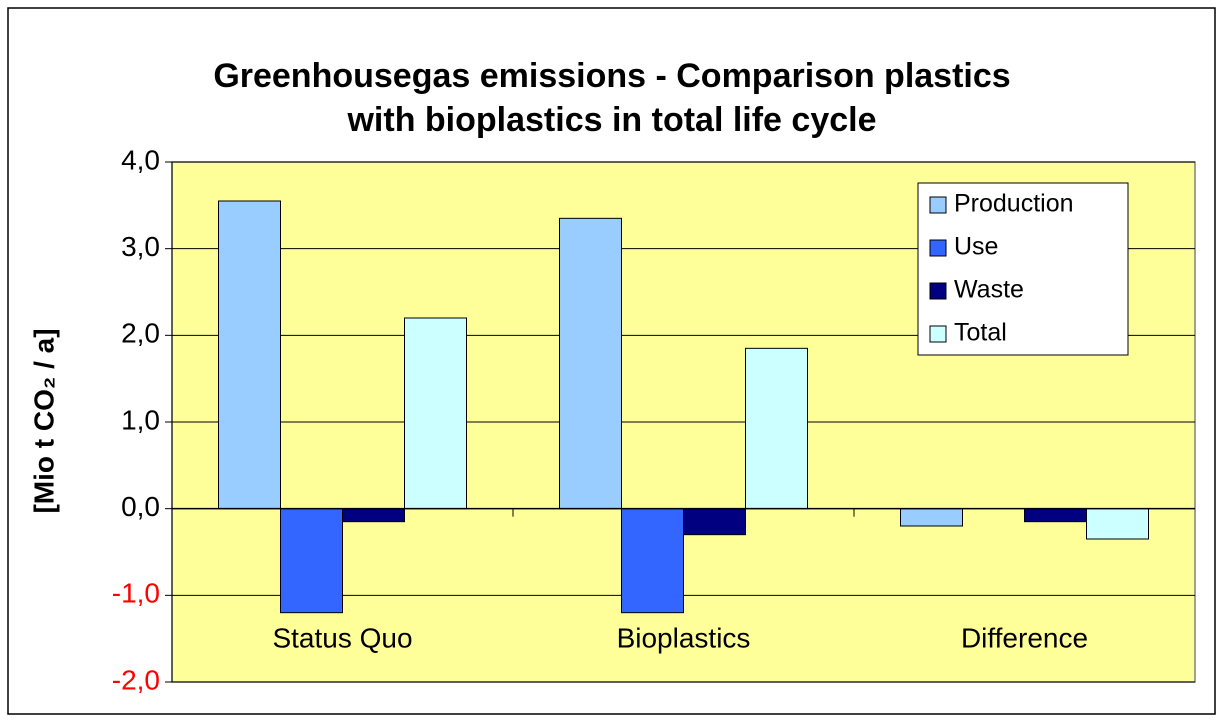 The width and height of the screenshot is (1223, 727). Describe the element at coordinates (140, 333) in the screenshot. I see `y-tick-label: 2,0` at that location.